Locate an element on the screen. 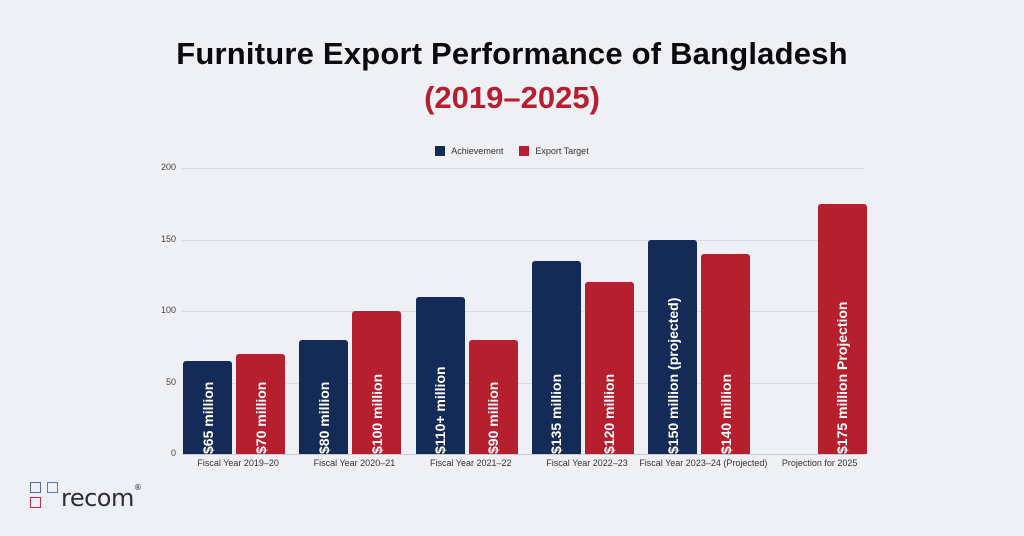 The image size is (1024, 536). y-tick-label: 50 is located at coordinates (170, 381).